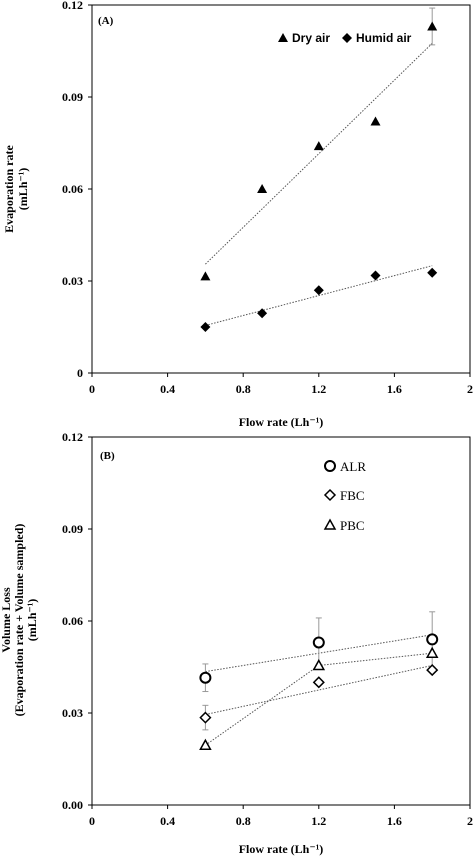 This screenshot has width=474, height=857. I want to click on legend-b: ALR FBC PBC, so click(344, 496).